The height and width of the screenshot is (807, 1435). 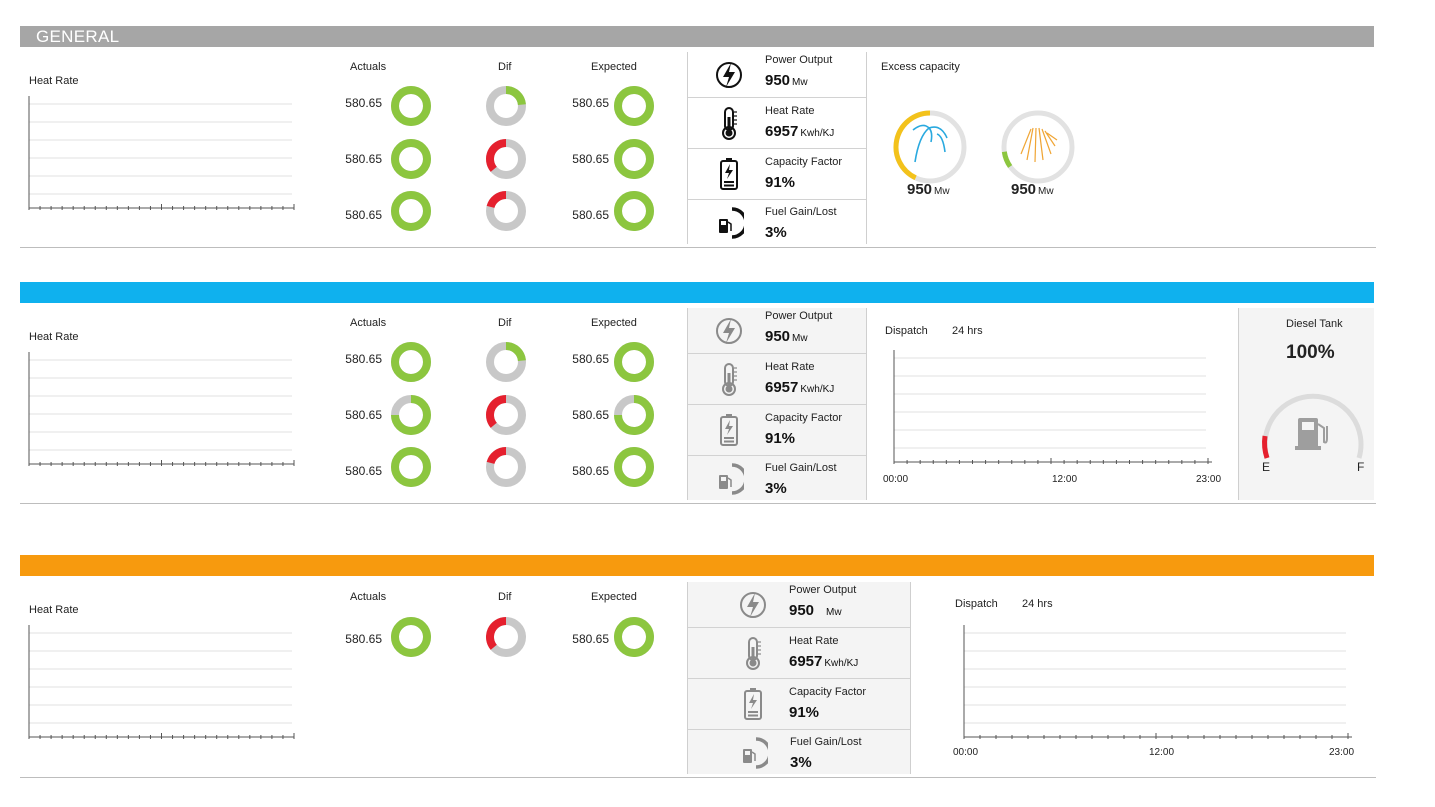 I want to click on power-unit: Mw, so click(x=800, y=338).